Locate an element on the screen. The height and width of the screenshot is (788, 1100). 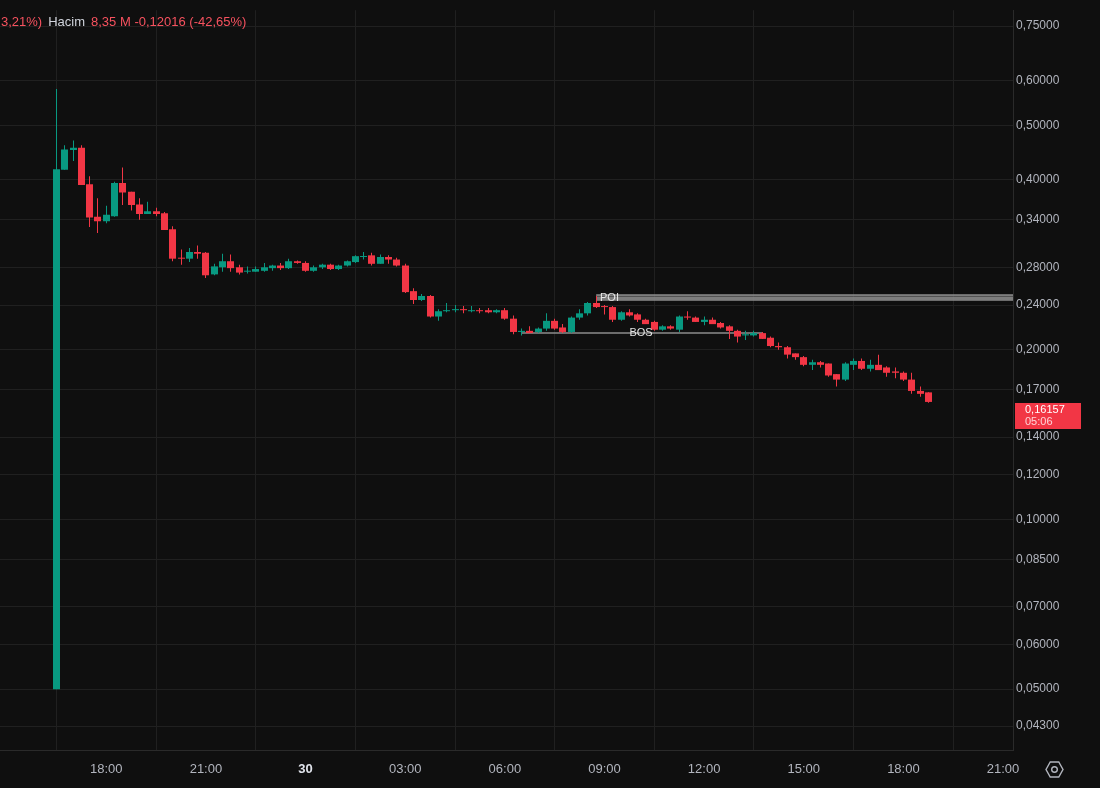
y-tick-label: 0,28000 is located at coordinates (1037, 266).